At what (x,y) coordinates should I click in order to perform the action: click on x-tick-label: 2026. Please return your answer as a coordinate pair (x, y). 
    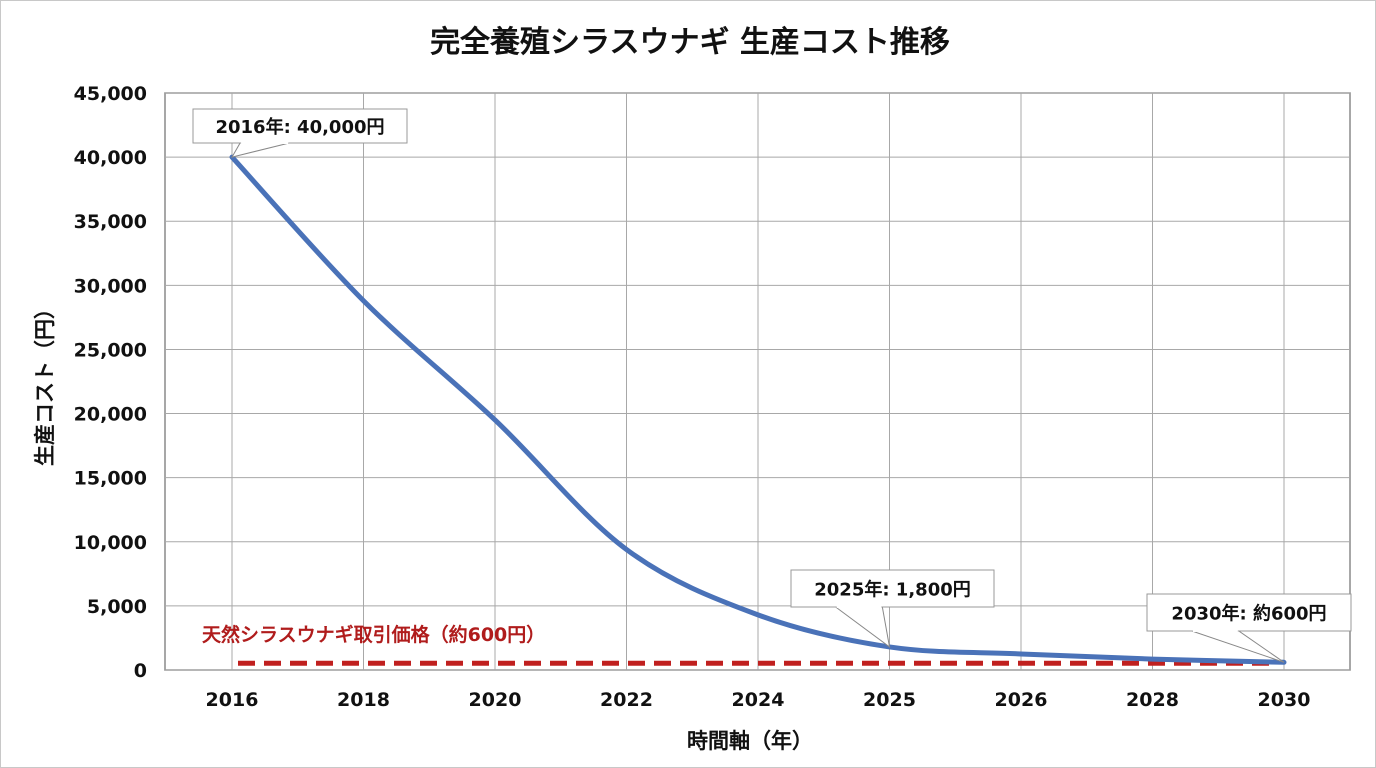
    Looking at the image, I should click on (1021, 700).